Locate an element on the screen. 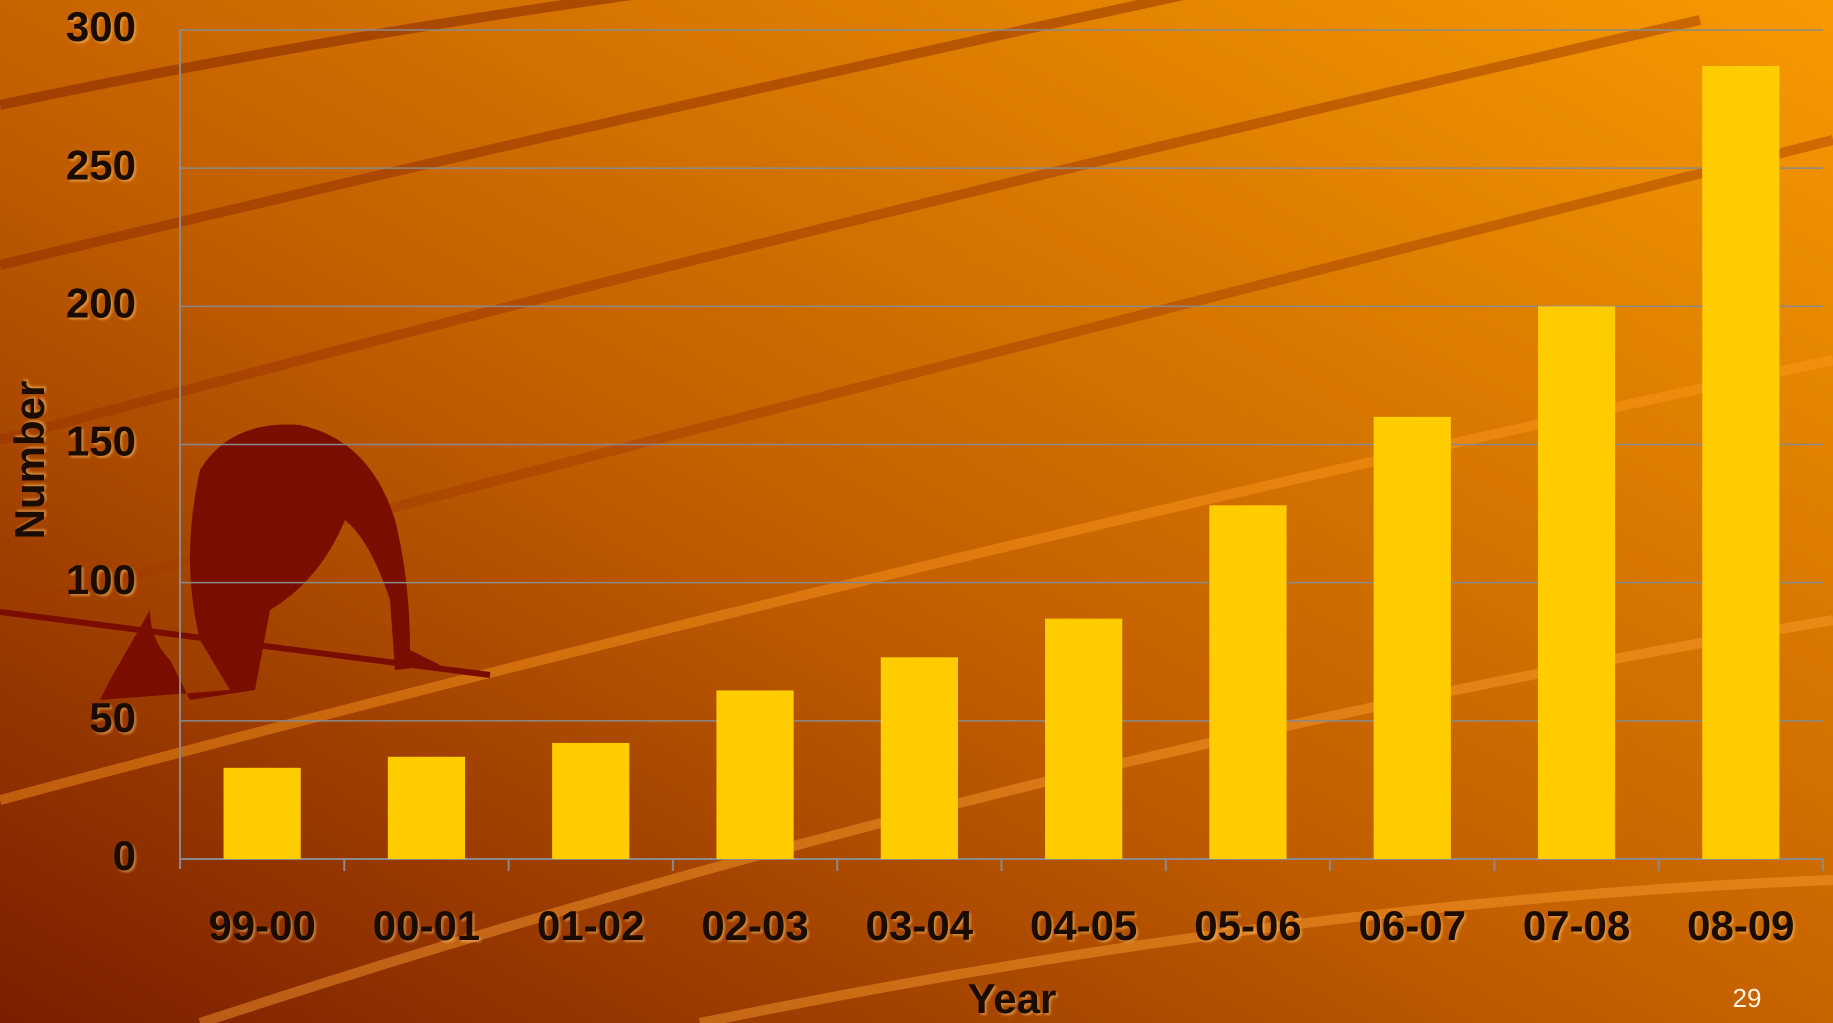 This screenshot has width=1833, height=1023. x-tick-label: 99-00 is located at coordinates (261, 925).